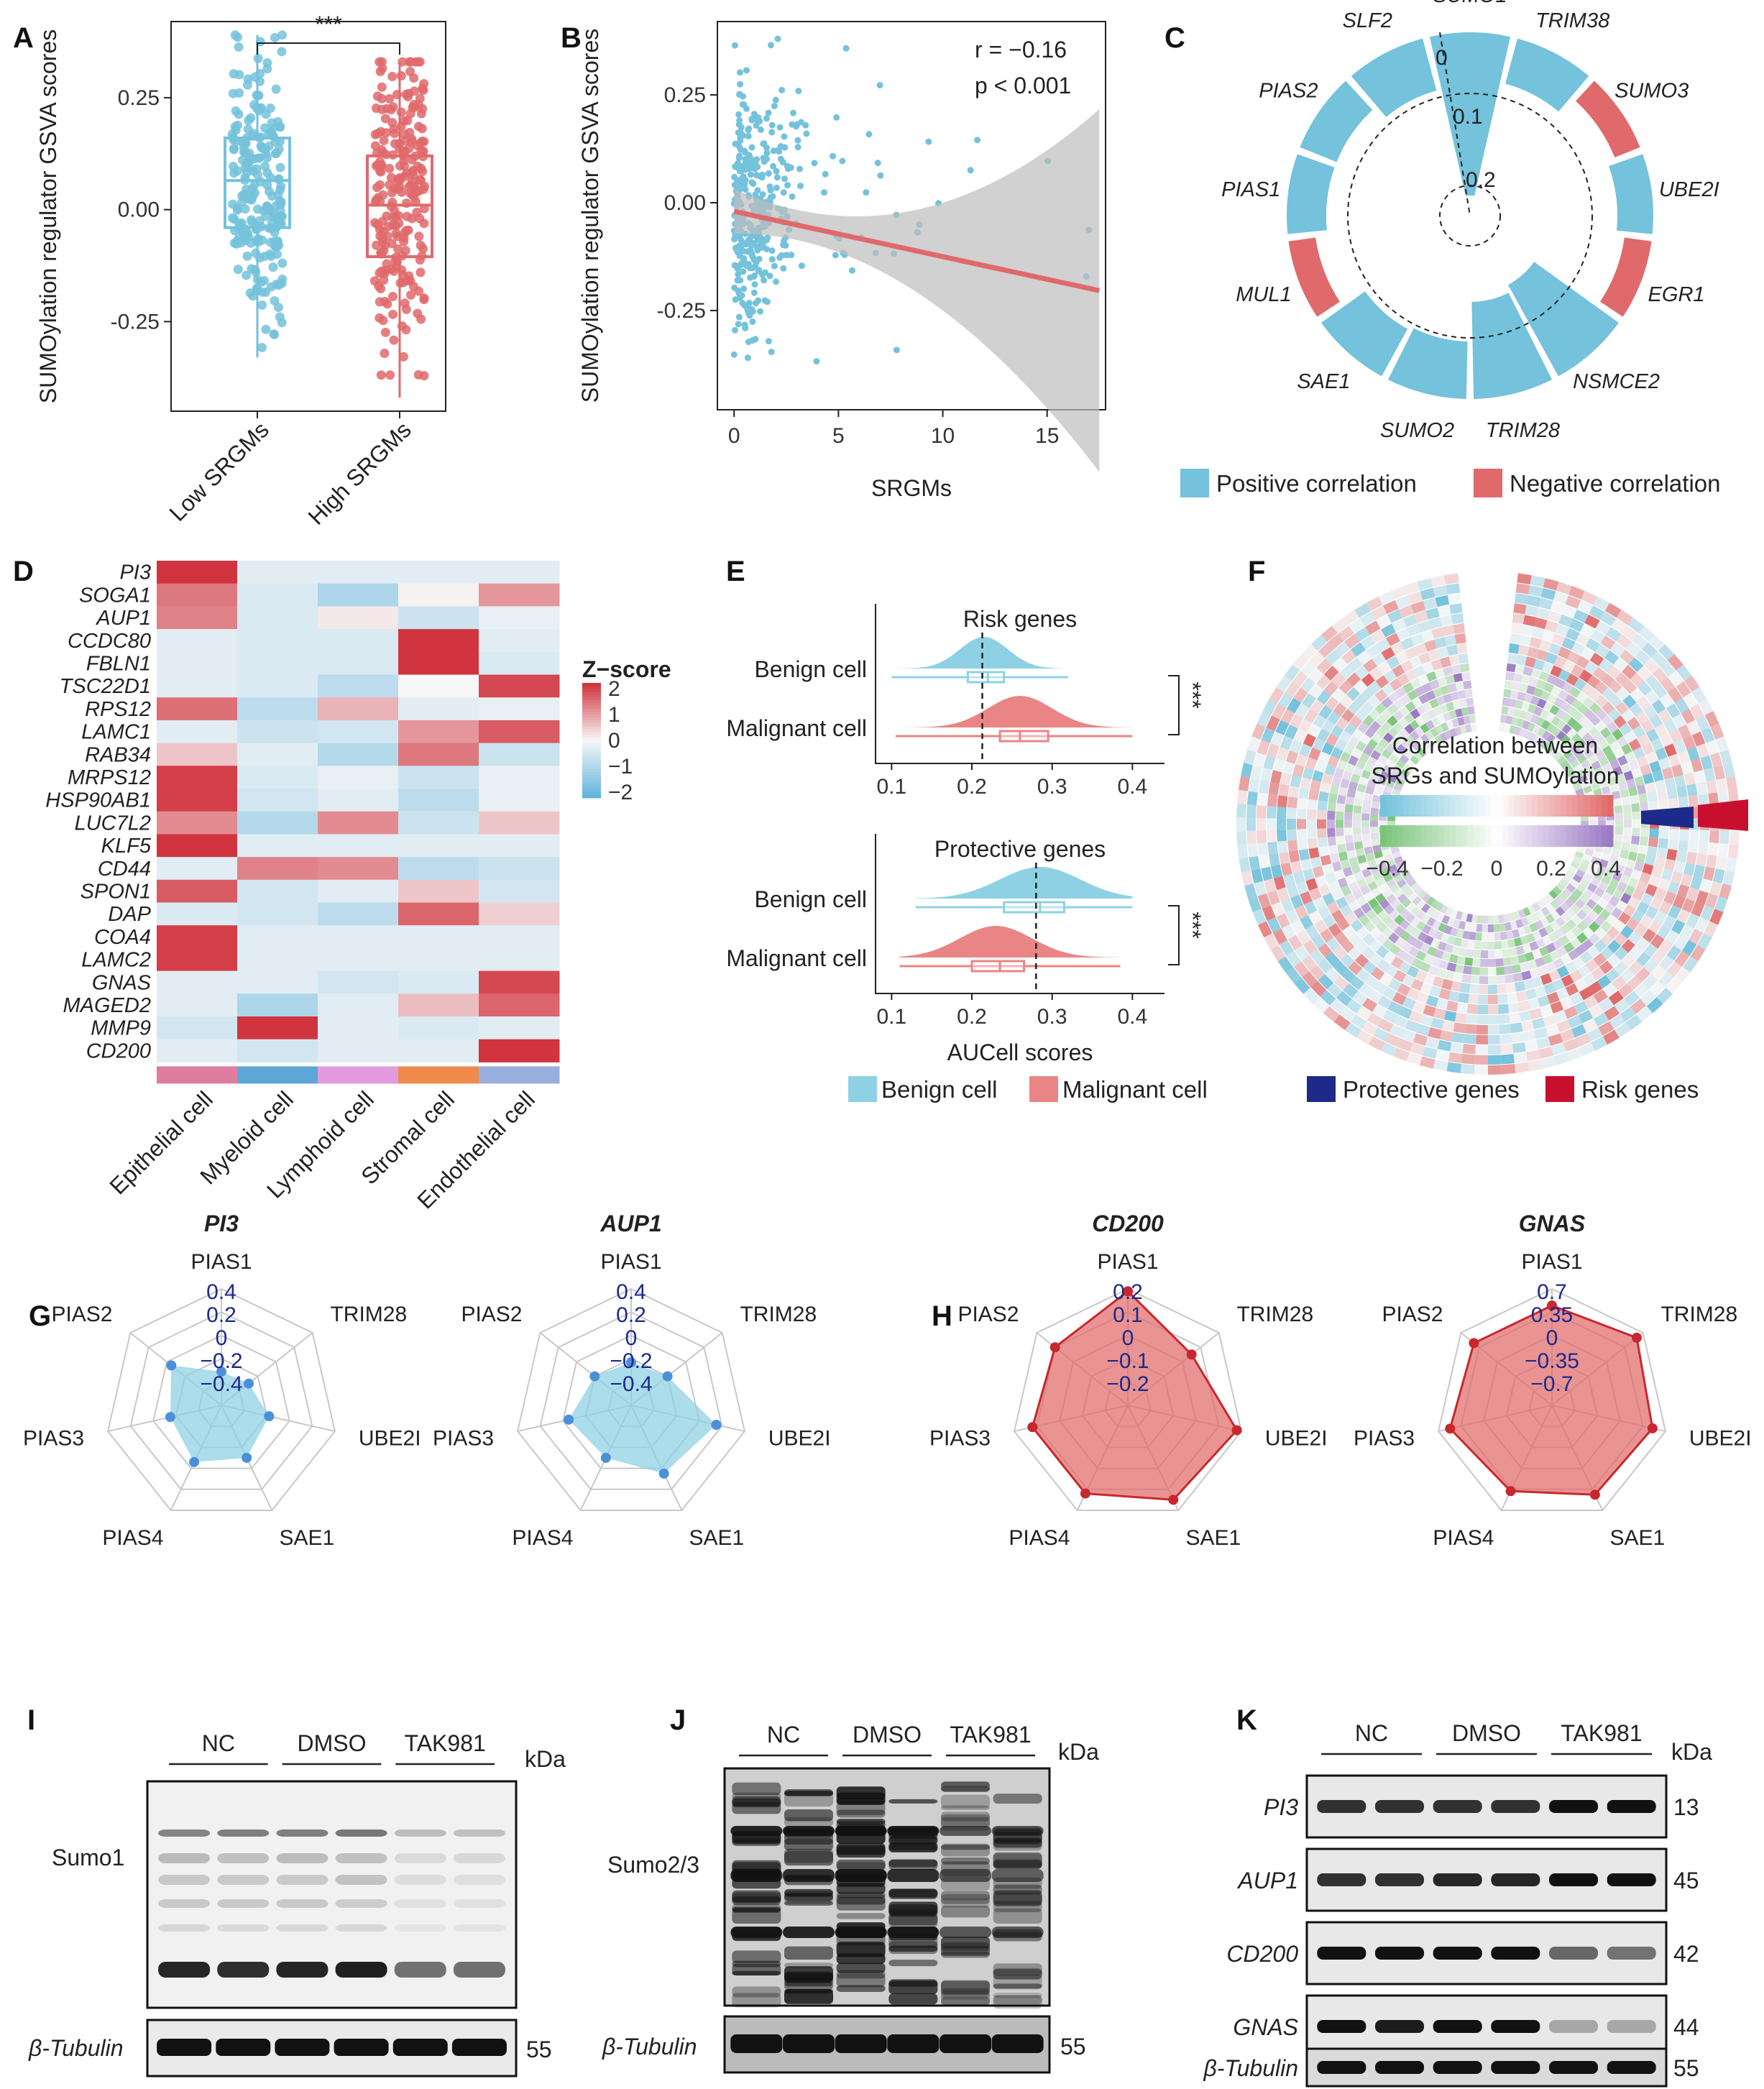  I want to click on radial-bar, so click(1314, 277).